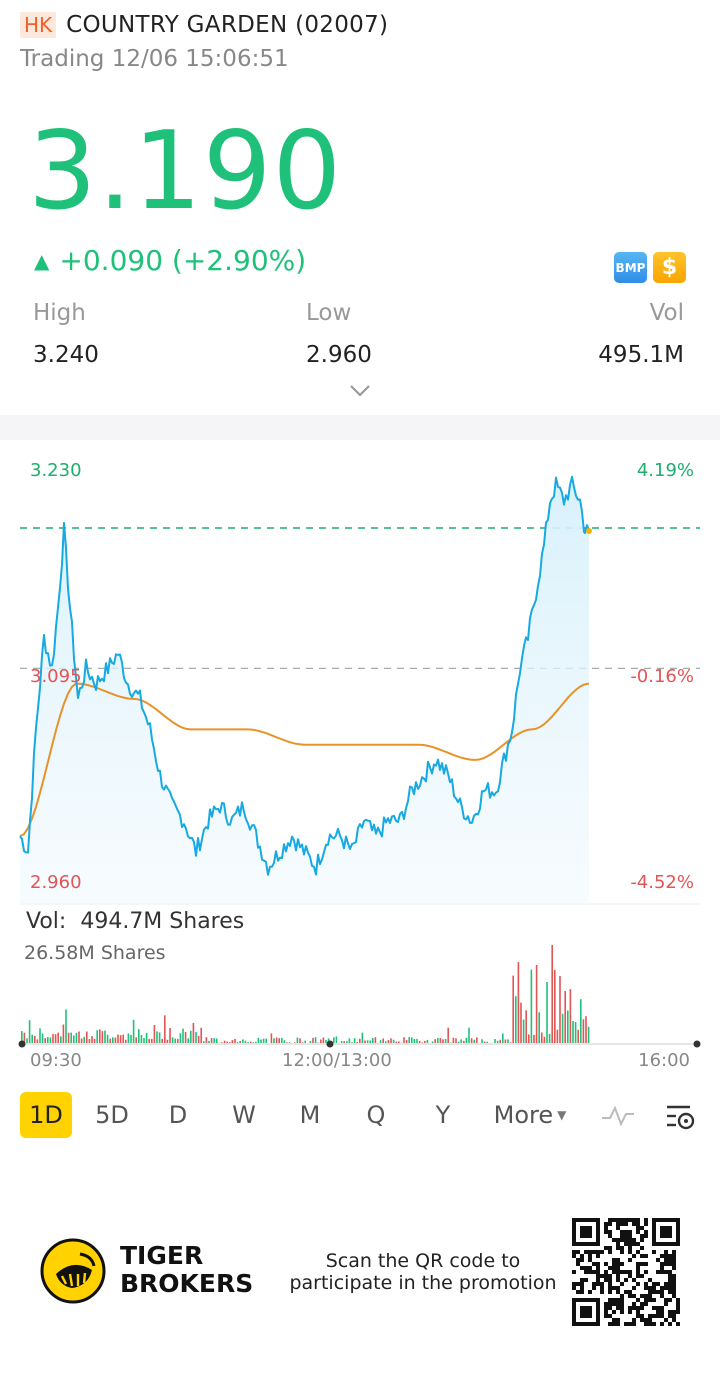 The height and width of the screenshot is (1386, 720). I want to click on vol-value: 495.1M, so click(641, 355).